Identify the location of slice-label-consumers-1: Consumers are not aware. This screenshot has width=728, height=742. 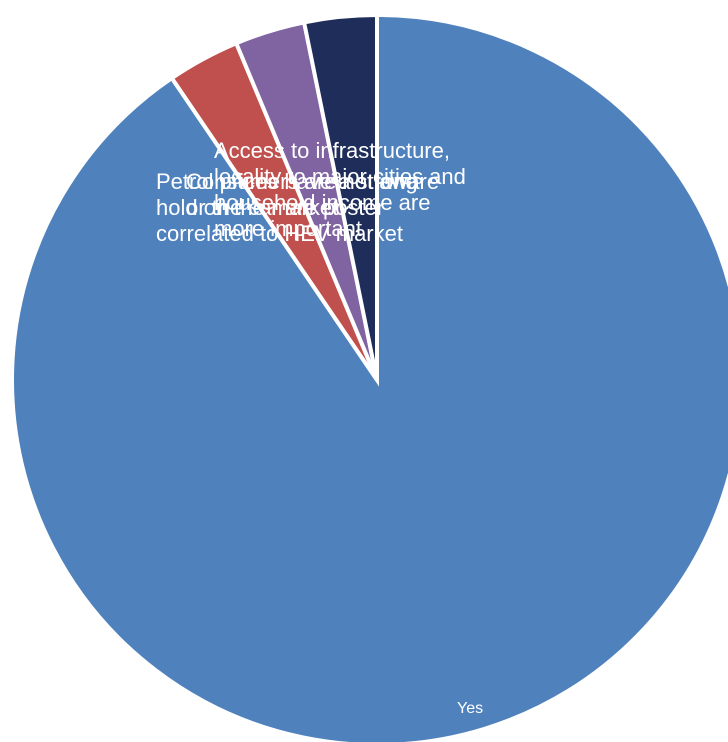
(312, 181).